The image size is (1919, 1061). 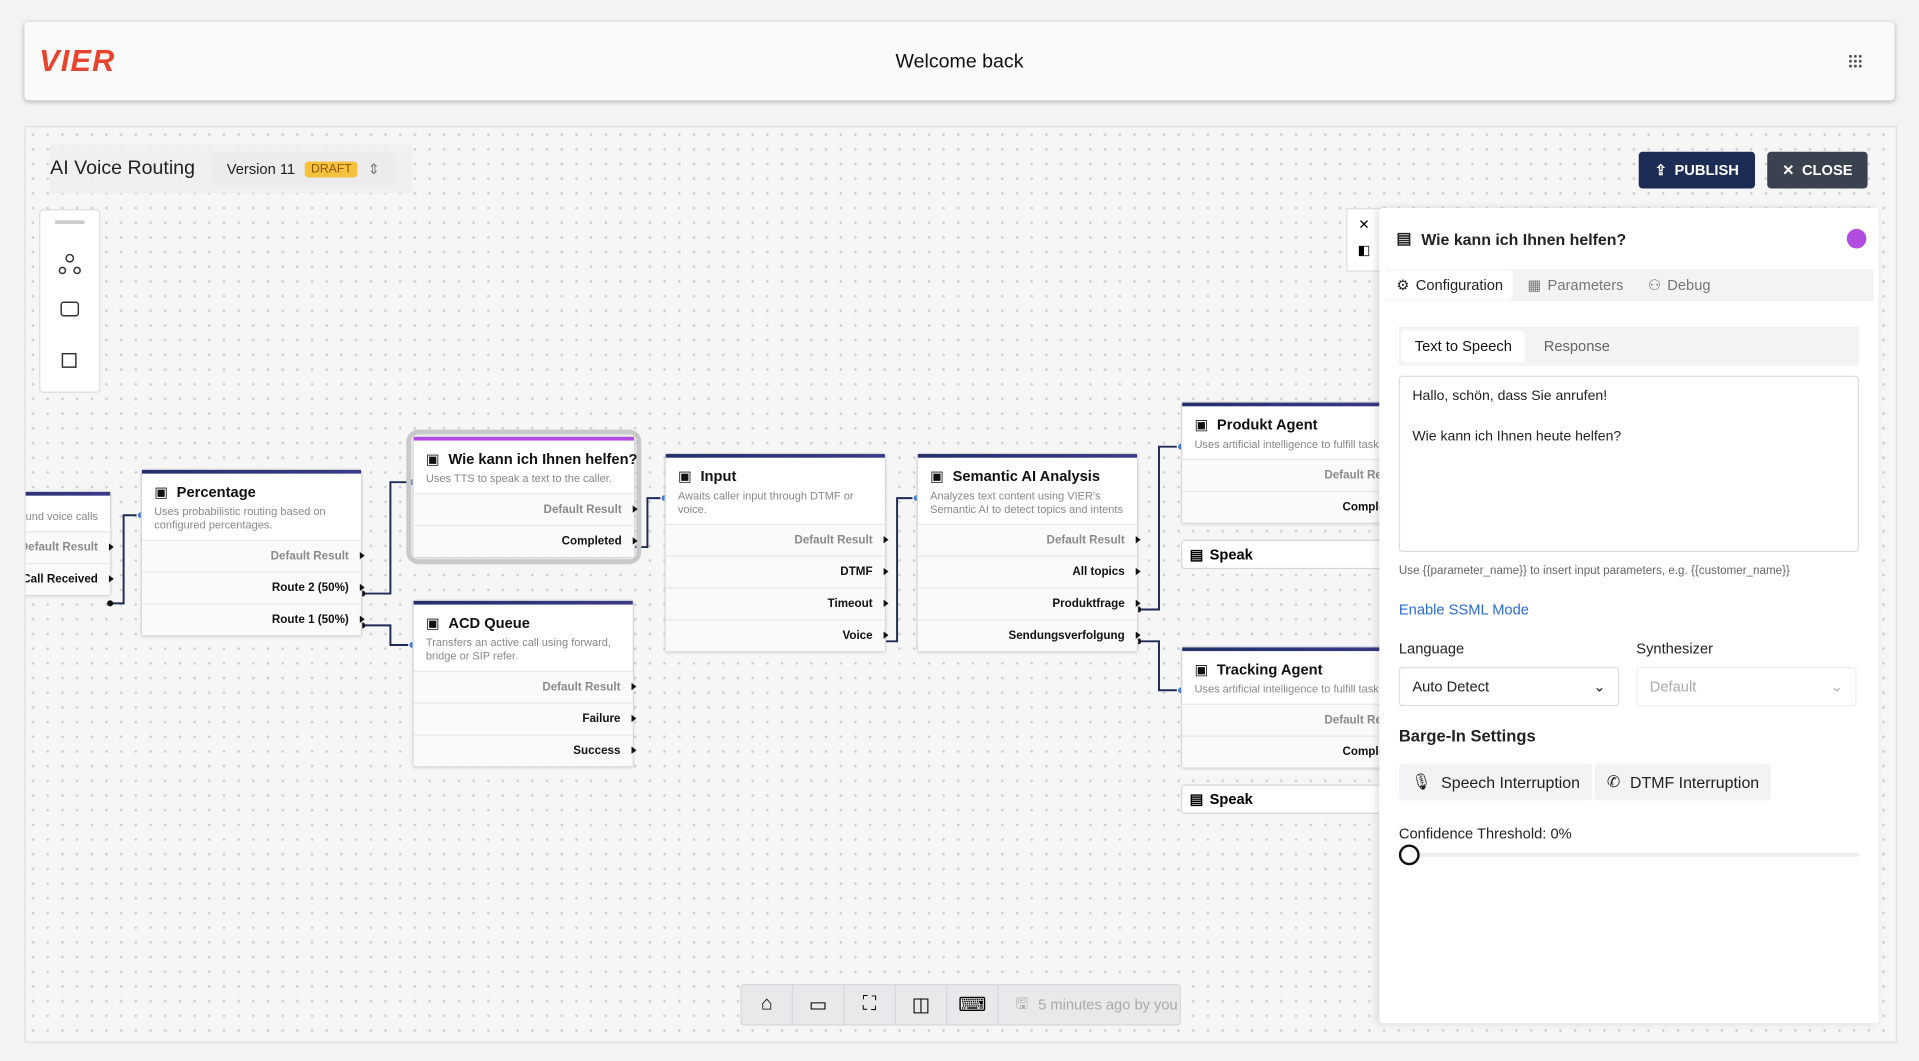 What do you see at coordinates (1673, 687) in the screenshot?
I see `synthesizer-value: Default` at bounding box center [1673, 687].